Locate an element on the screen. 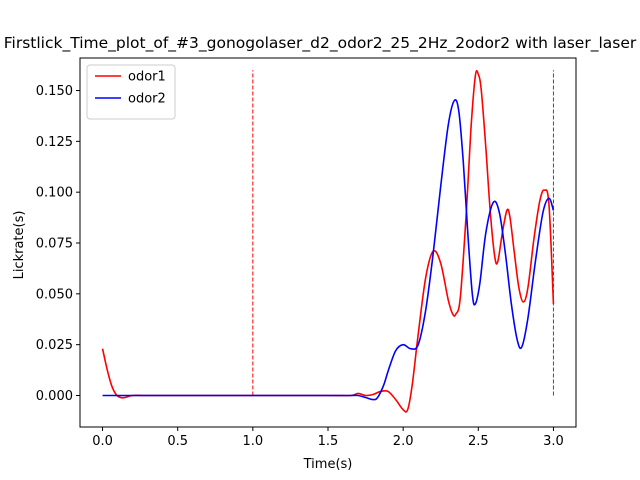  x-axis-label: Time(s) is located at coordinates (328, 464).